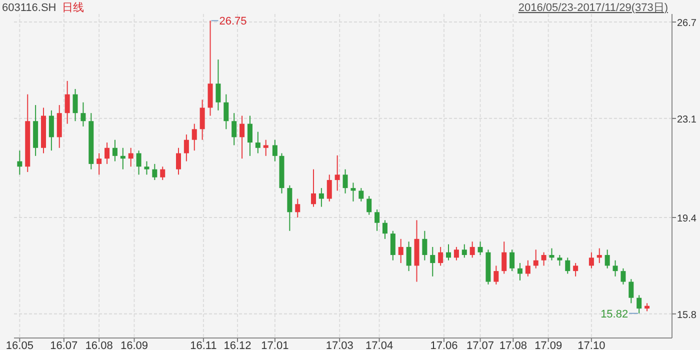 The height and width of the screenshot is (350, 700). Describe the element at coordinates (480, 345) in the screenshot. I see `x-tick-label: 17.07` at that location.